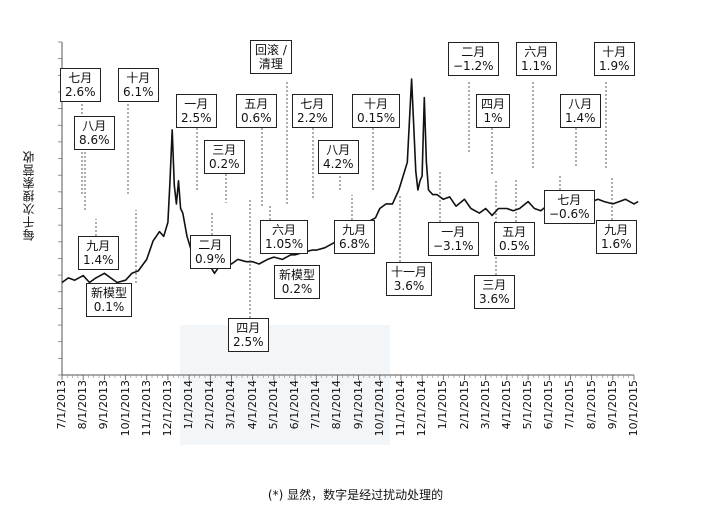 The width and height of the screenshot is (711, 506). Describe the element at coordinates (355, 495) in the screenshot. I see `footnote: (*) 显然，数字是经过扰动处理的` at that location.